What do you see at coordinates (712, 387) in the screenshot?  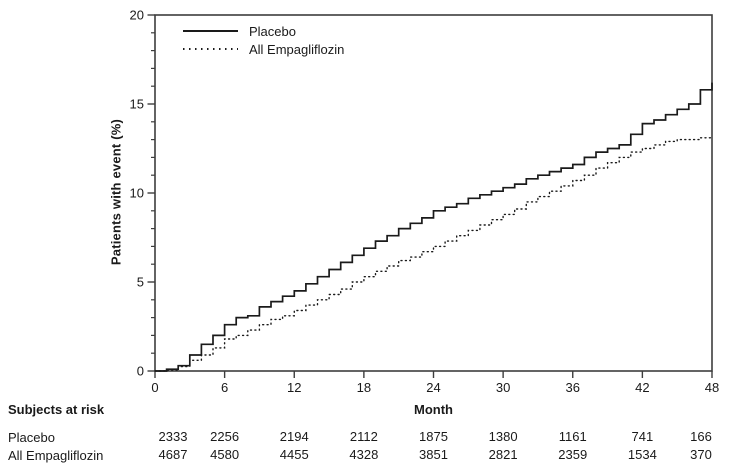 I see `x-tick-label: 48` at bounding box center [712, 387].